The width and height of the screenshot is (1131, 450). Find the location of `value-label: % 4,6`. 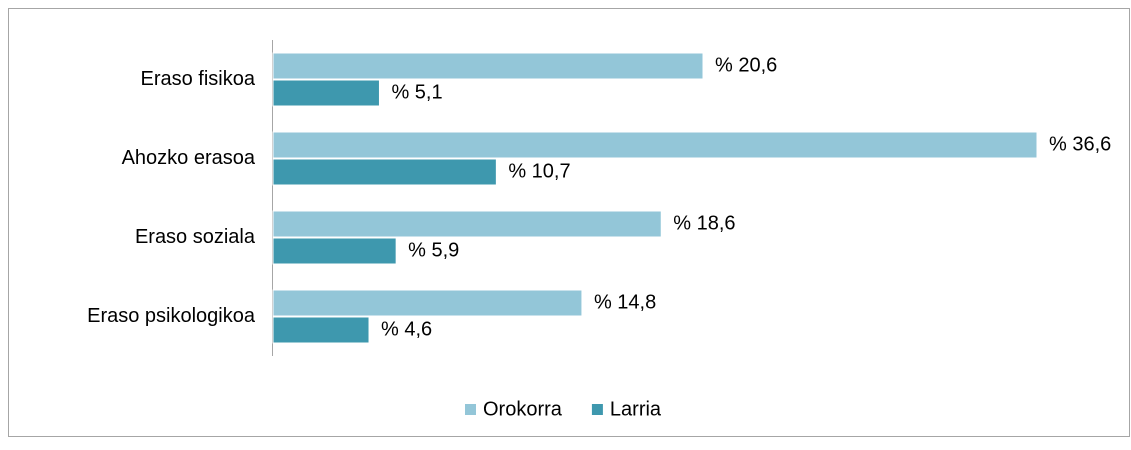

value-label: % 4,6 is located at coordinates (406, 329).